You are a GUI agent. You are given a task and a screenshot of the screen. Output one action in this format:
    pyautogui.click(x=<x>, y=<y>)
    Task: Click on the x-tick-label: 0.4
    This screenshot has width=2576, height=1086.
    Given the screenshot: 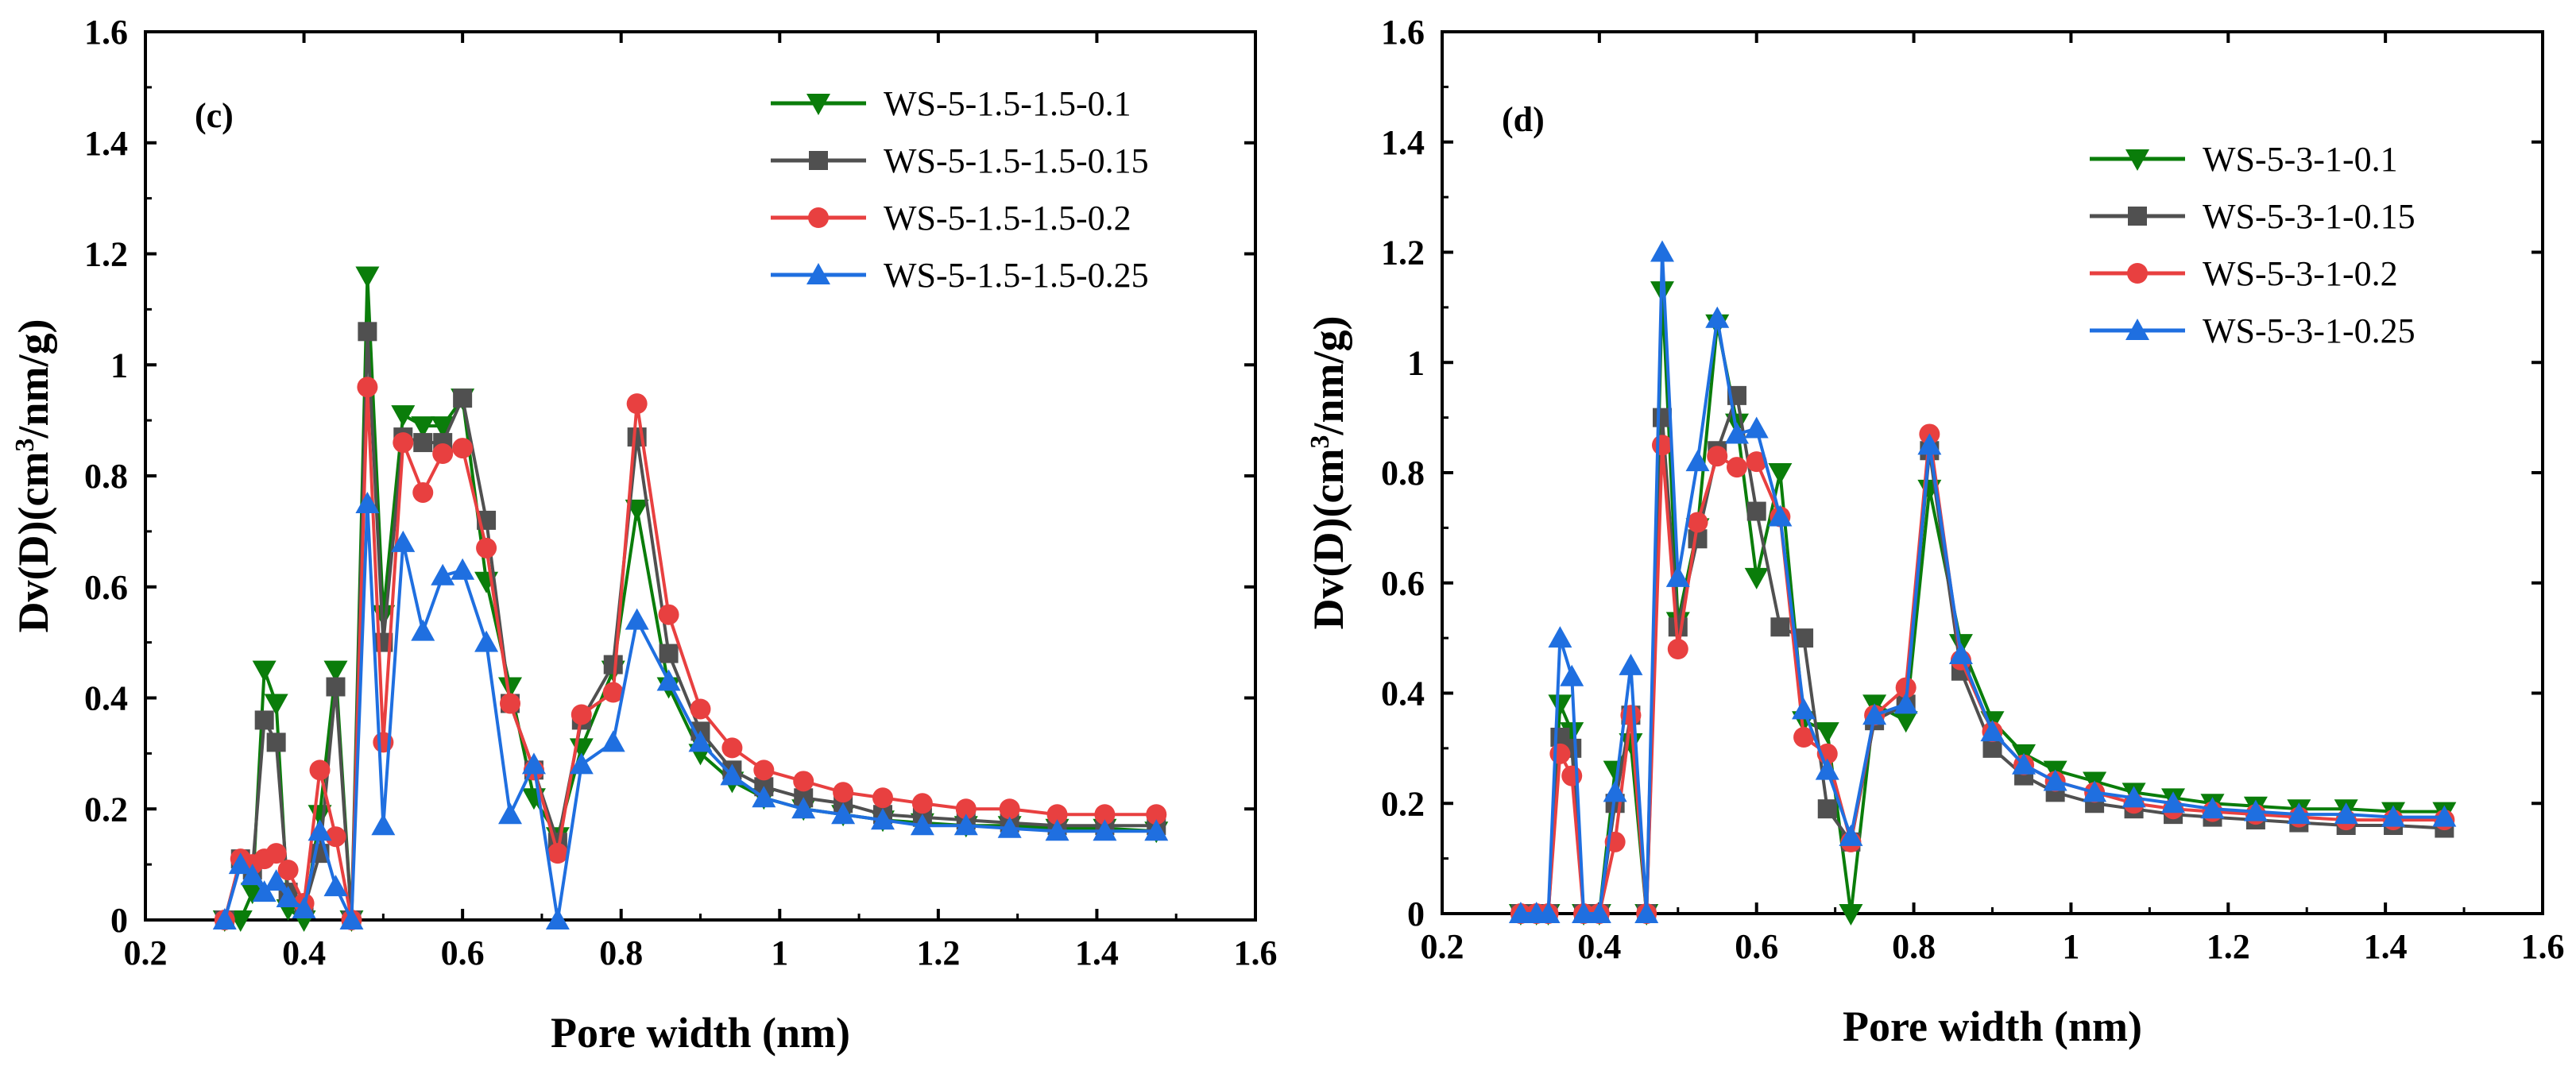 What is the action you would take?
    pyautogui.click(x=1599, y=946)
    